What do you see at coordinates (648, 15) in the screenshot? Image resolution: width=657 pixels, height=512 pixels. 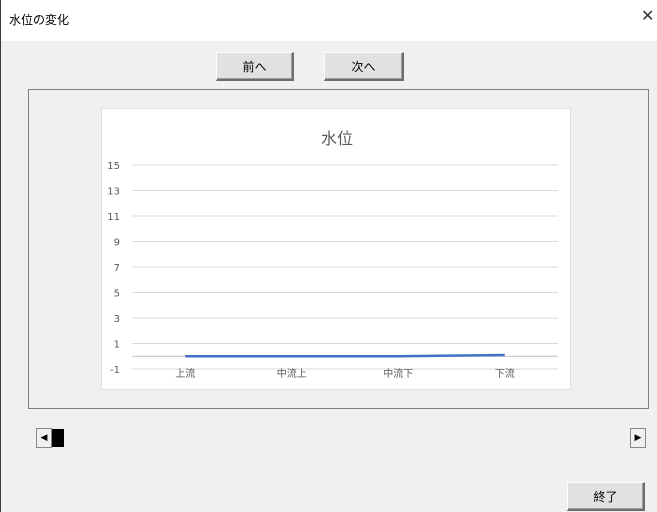 I see `close-icon: ✕` at bounding box center [648, 15].